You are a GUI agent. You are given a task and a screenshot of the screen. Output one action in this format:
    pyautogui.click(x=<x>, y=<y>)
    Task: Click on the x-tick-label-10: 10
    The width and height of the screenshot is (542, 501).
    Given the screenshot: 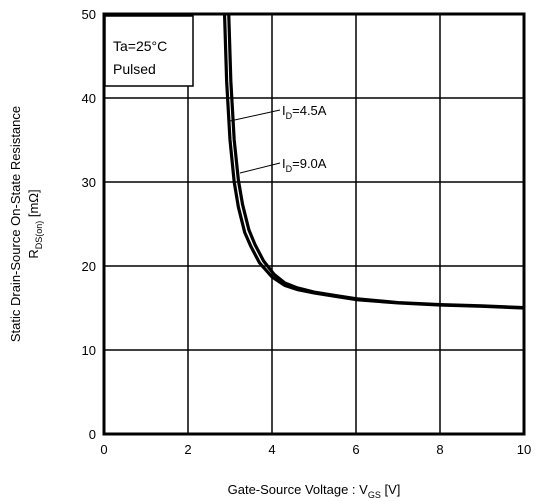 What is the action you would take?
    pyautogui.click(x=524, y=449)
    